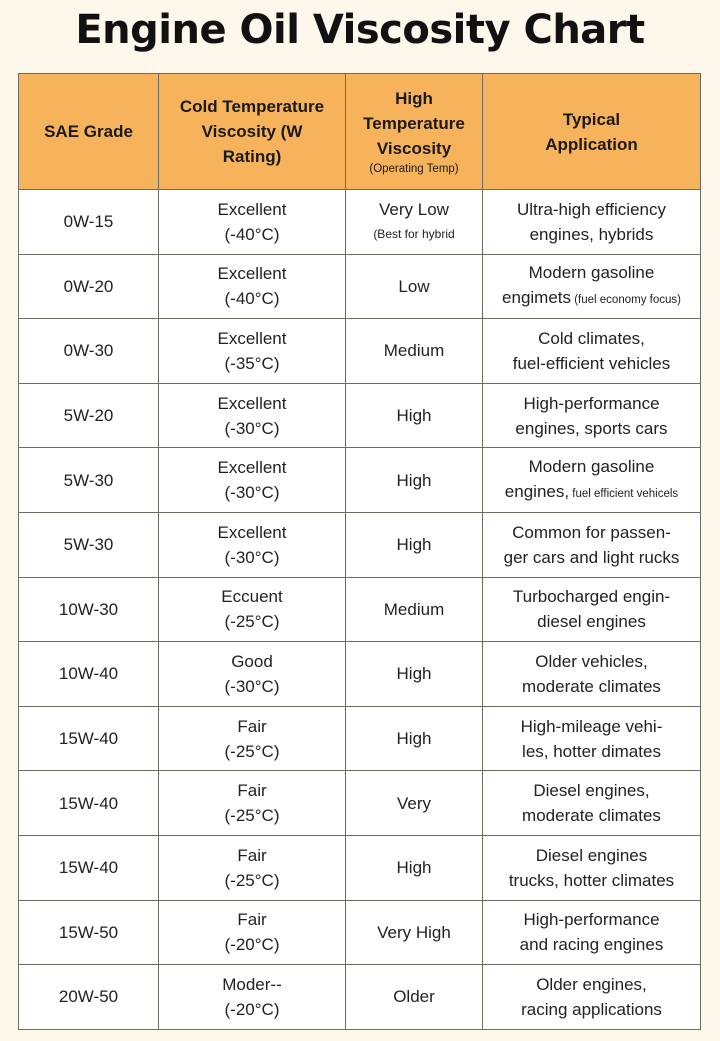  Describe the element at coordinates (252, 363) in the screenshot. I see `cold-temperature: (-35°C)` at that location.